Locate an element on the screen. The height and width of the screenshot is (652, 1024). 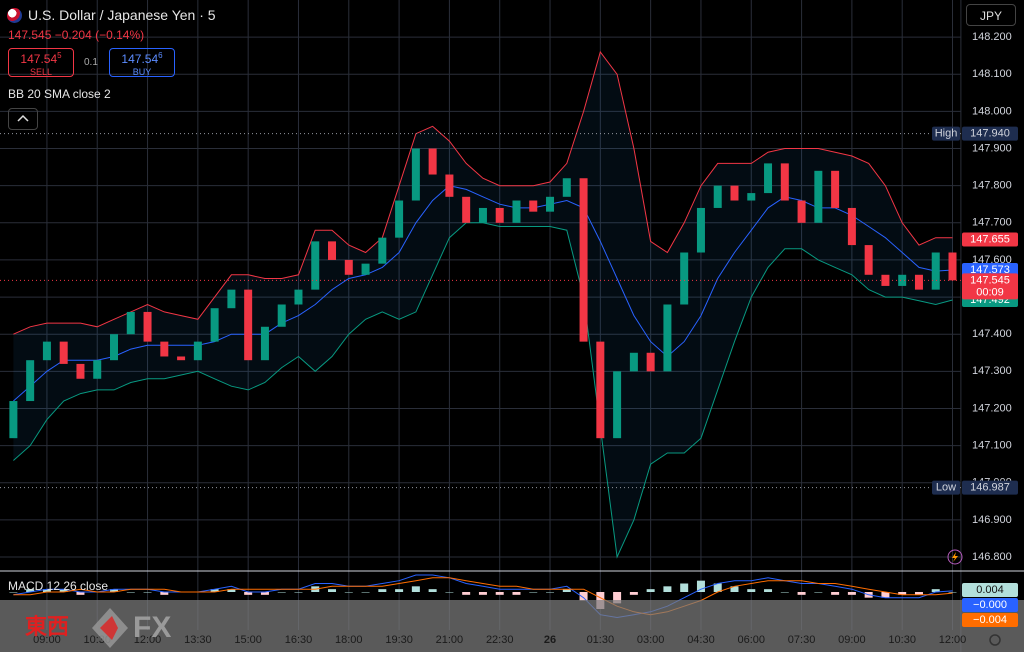
x-tick-label: 19:30 is located at coordinates (399, 640).